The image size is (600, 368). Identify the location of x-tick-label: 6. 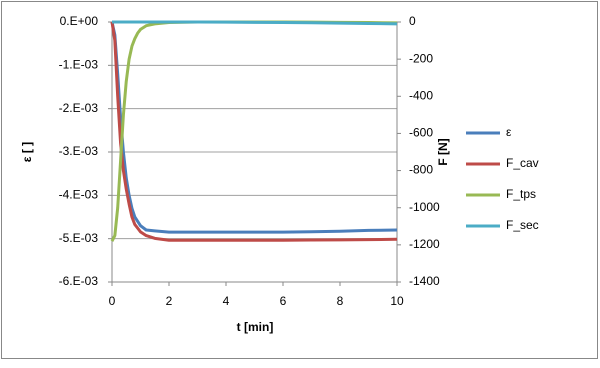
(283, 301).